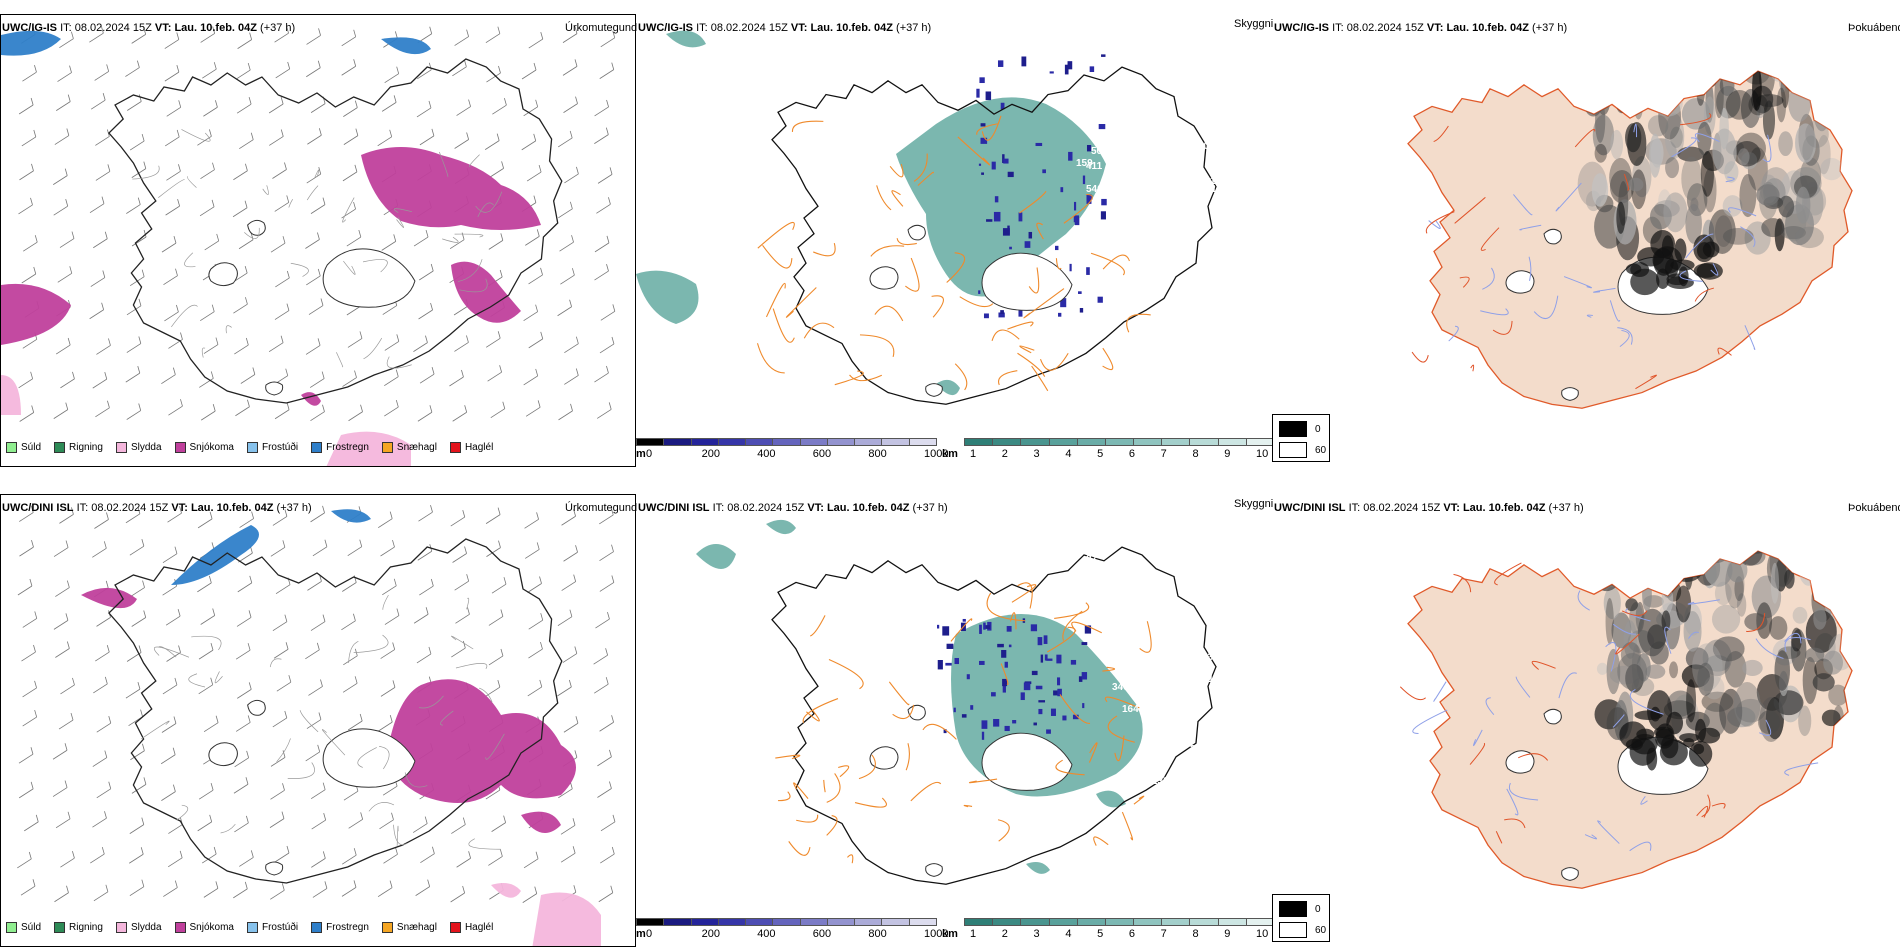 The width and height of the screenshot is (1900, 950). What do you see at coordinates (78, 447) in the screenshot?
I see `legend-item: Rigning` at bounding box center [78, 447].